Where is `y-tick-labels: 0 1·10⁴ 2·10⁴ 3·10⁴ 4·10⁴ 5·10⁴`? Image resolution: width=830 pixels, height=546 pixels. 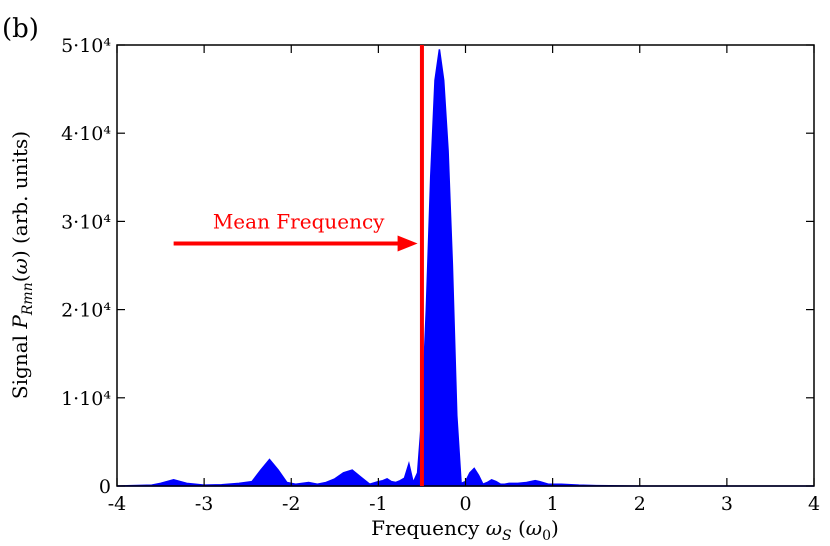 y-tick-labels: 0 1·10⁴ 2·10⁴ 3·10⁴ 4·10⁴ 5·10⁴ is located at coordinates (86, 266).